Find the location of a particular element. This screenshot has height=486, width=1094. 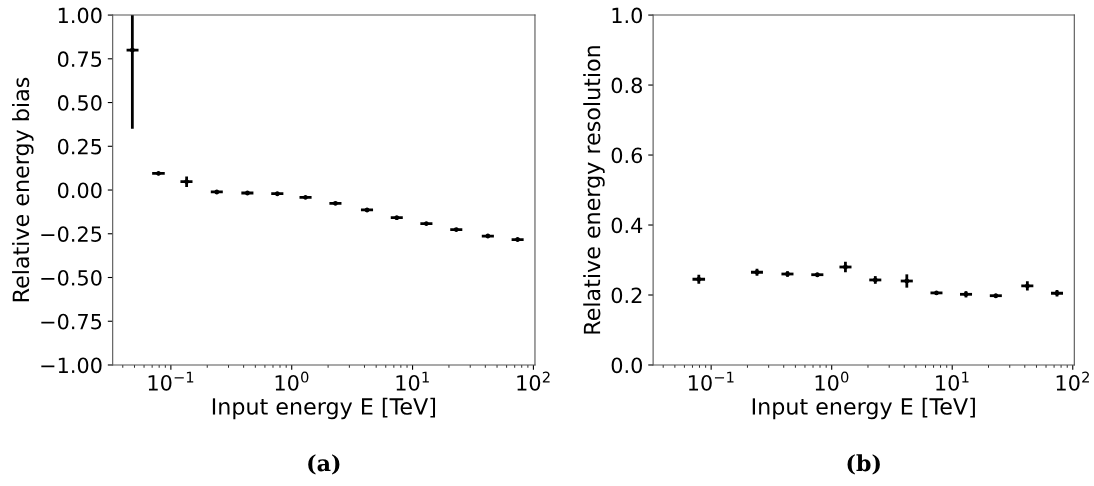

y-tick-label: 0.75 is located at coordinates (79, 59).